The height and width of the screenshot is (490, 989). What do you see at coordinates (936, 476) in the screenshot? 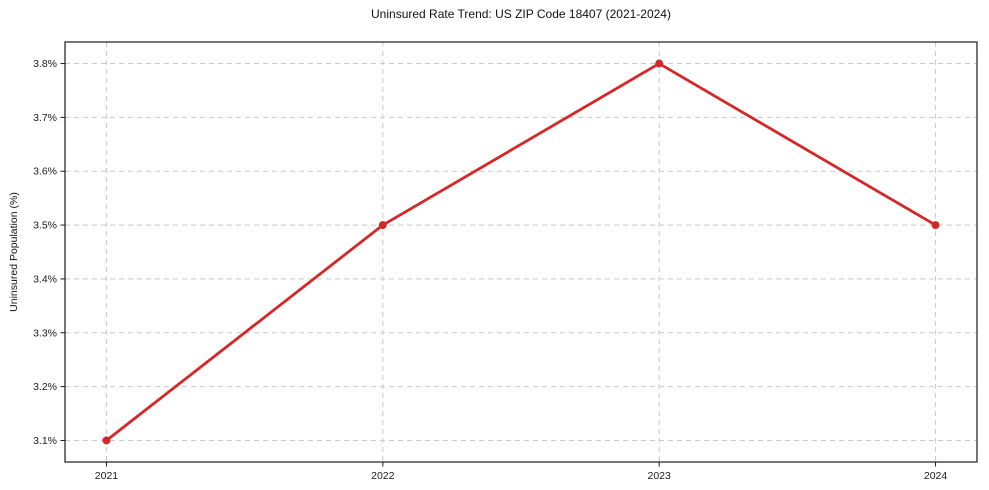
I see `x-tick-label: 2024` at bounding box center [936, 476].